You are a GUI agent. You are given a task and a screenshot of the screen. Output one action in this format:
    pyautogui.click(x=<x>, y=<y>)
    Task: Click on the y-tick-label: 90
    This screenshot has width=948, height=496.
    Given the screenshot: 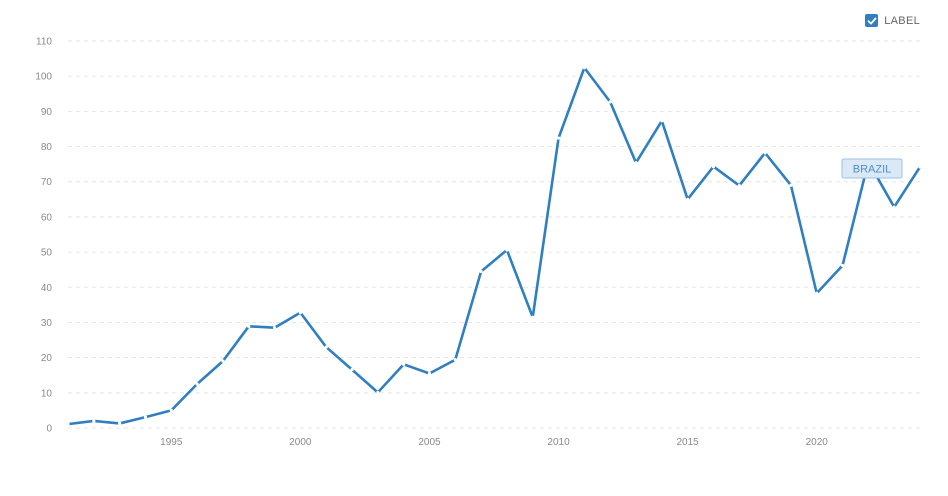 What is the action you would take?
    pyautogui.click(x=47, y=112)
    